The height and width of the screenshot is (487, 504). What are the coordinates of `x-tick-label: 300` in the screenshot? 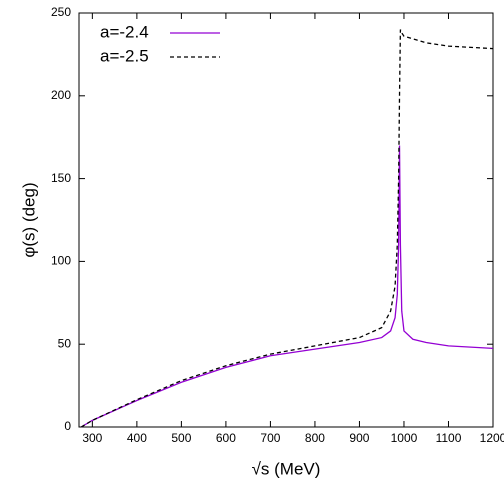 It's located at (92, 438).